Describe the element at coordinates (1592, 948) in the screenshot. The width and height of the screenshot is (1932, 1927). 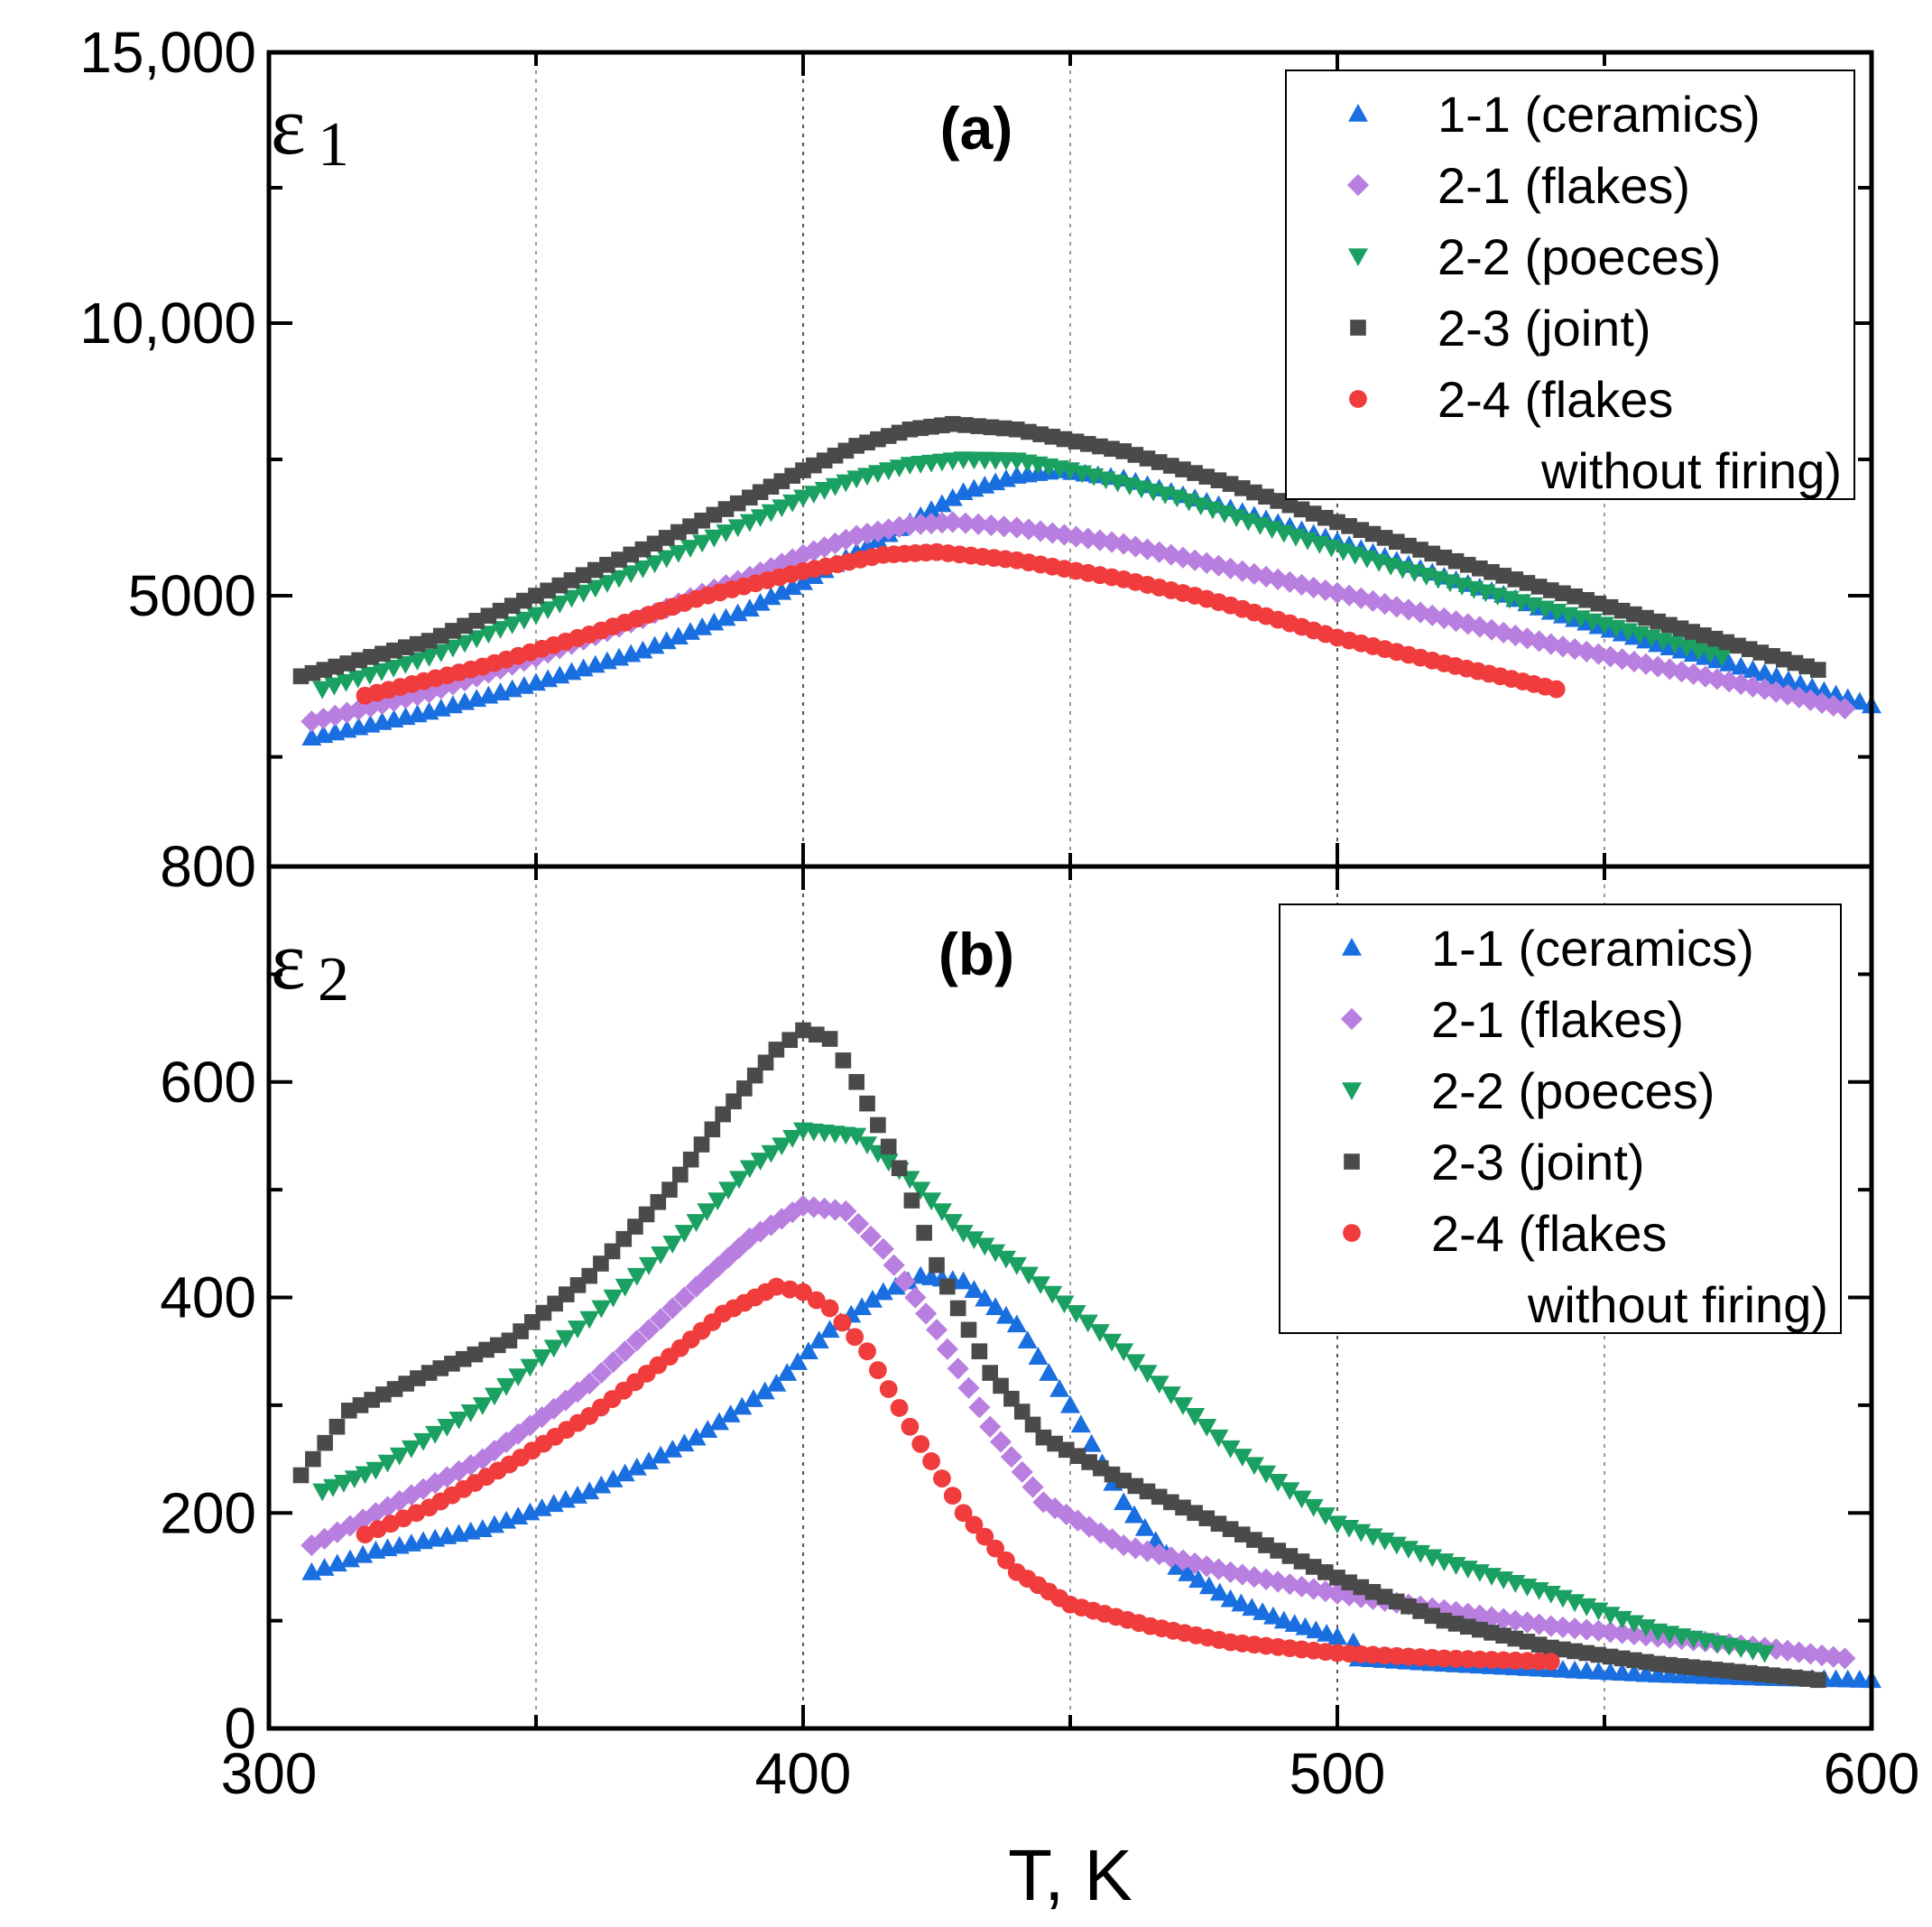
I see `legend-entry: 1-1 (ceramics)` at that location.